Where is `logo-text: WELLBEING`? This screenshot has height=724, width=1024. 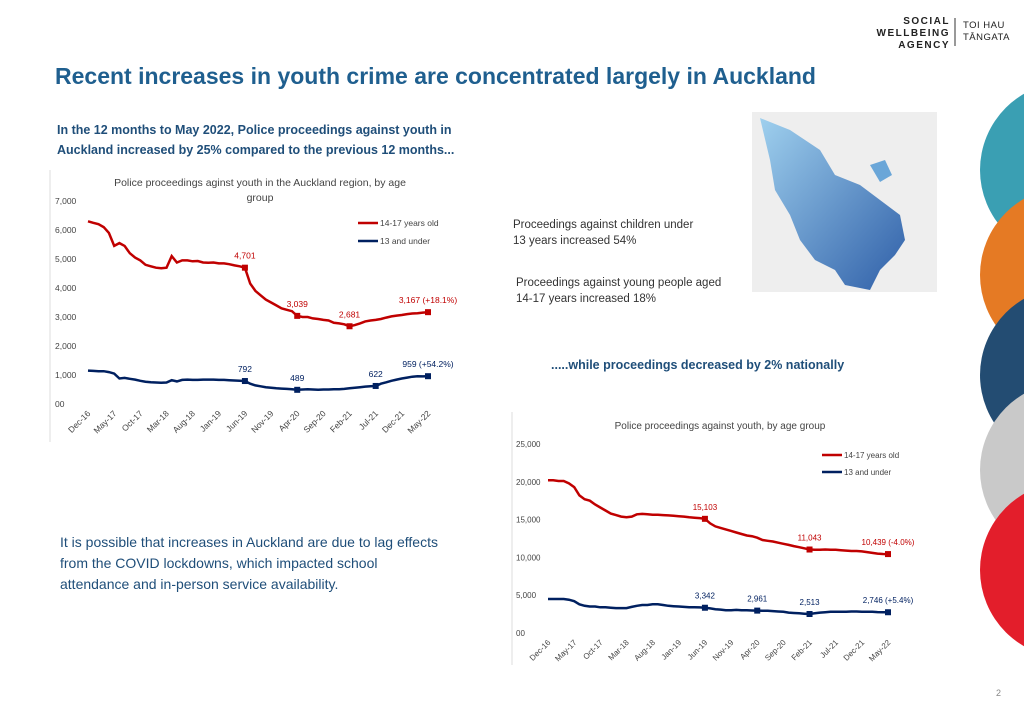 logo-text: WELLBEING is located at coordinates (913, 33).